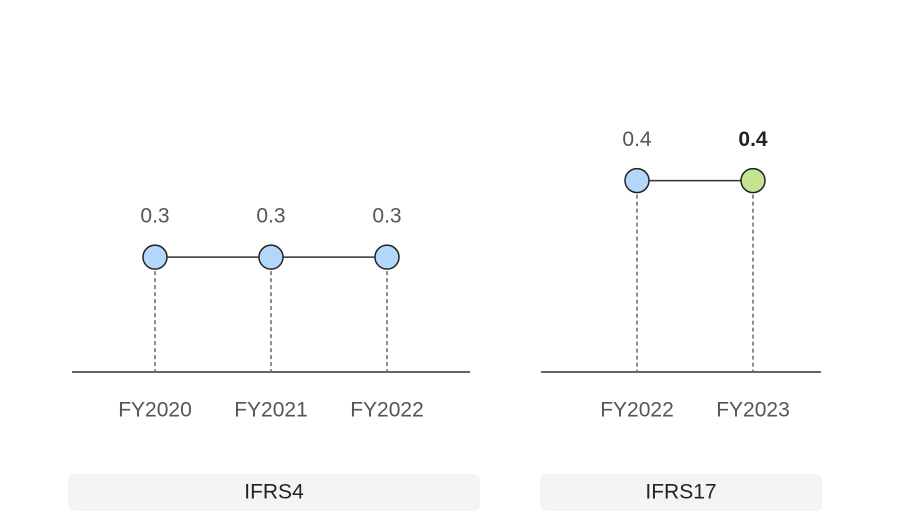 Image resolution: width=924 pixels, height=520 pixels. What do you see at coordinates (271, 410) in the screenshot?
I see `x-tick-label: FY2021` at bounding box center [271, 410].